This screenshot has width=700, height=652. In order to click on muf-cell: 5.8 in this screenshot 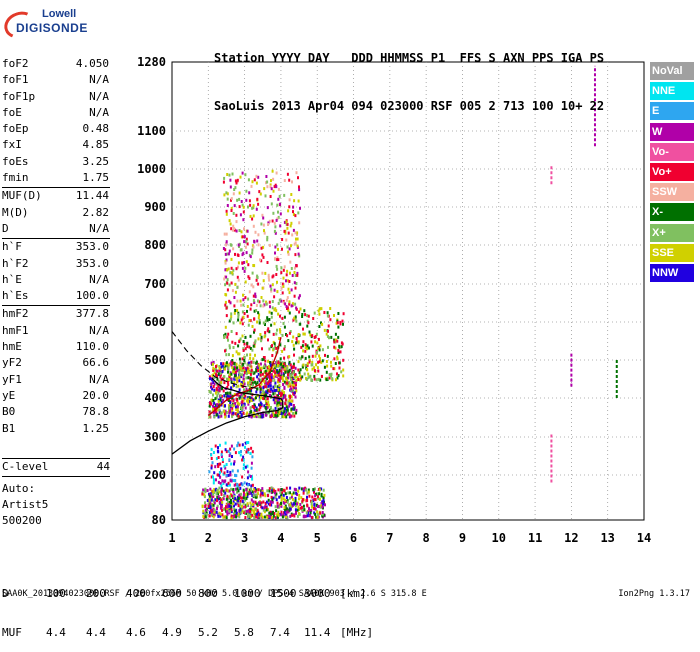, I will do `click(244, 632)`.